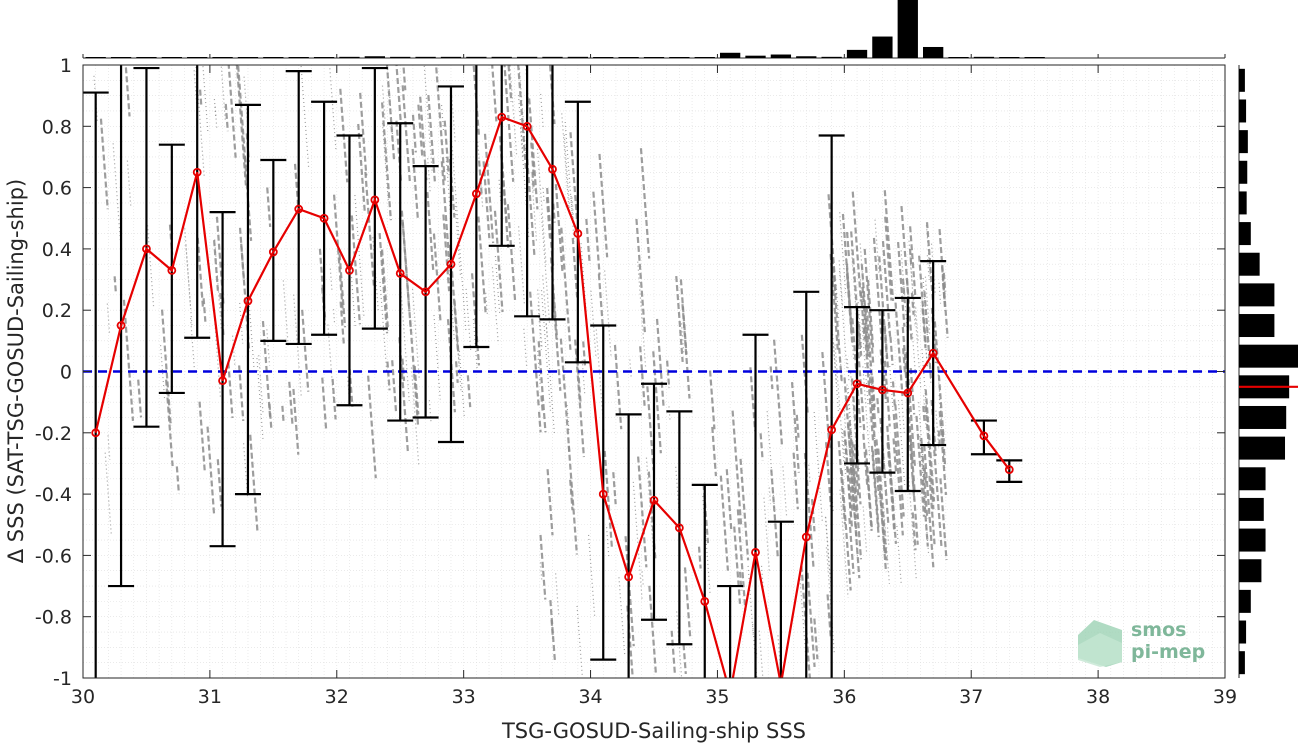 The height and width of the screenshot is (747, 1299). What do you see at coordinates (53, 495) in the screenshot?
I see `y-tick-label: -0.4` at bounding box center [53, 495].